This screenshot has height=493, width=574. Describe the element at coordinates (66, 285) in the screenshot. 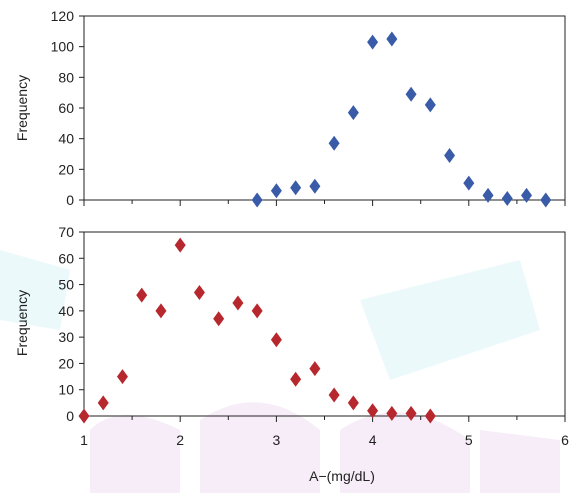

I see `bottom-y-tick-label: 50` at that location.